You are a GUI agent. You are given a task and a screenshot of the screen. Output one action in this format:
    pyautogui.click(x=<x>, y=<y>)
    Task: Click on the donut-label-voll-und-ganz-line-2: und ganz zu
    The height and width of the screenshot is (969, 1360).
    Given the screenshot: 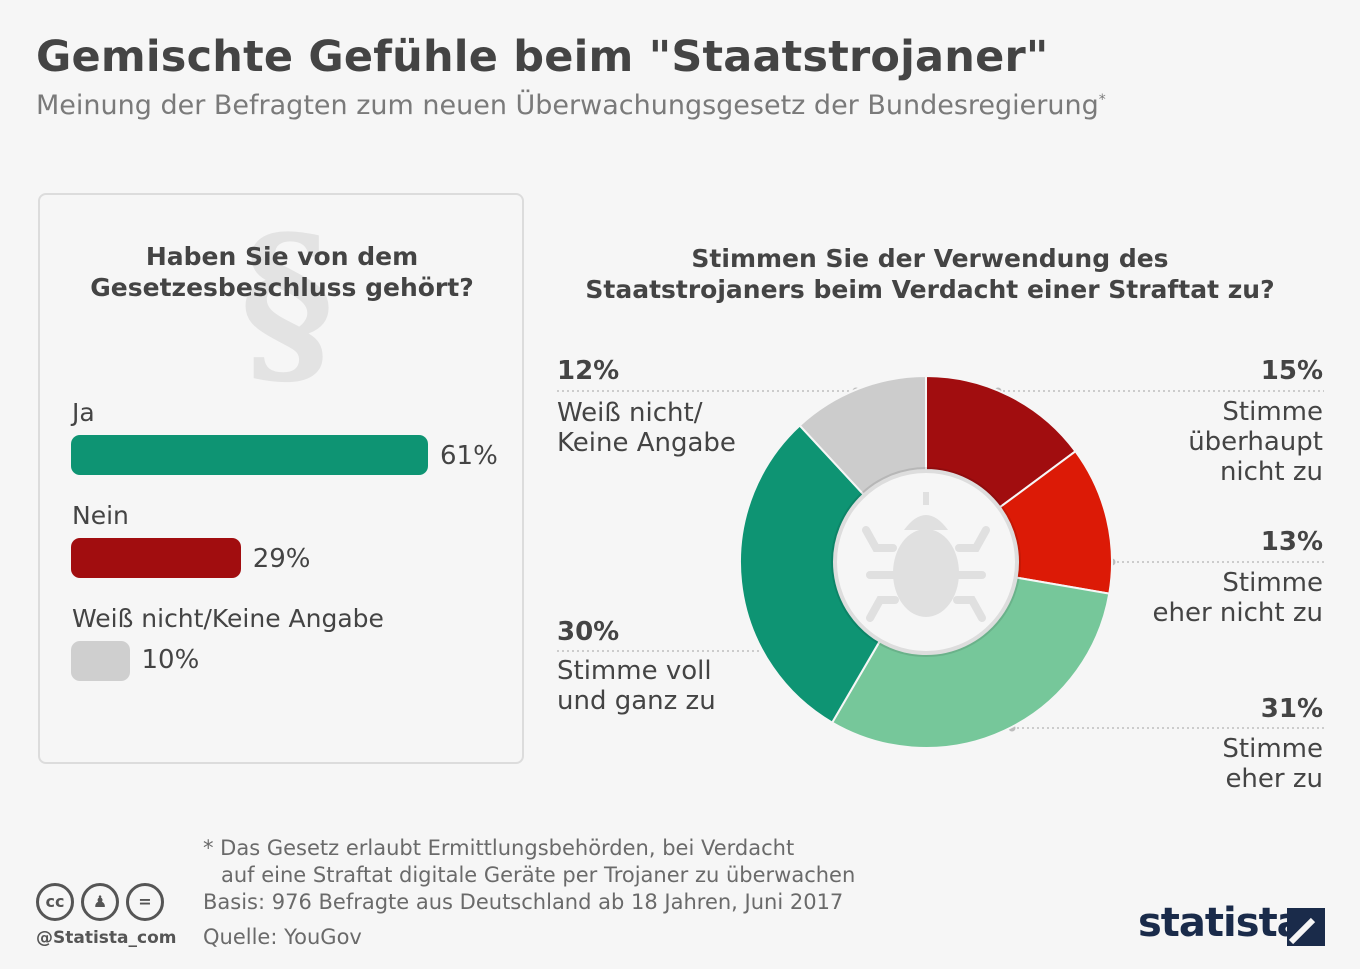 What is the action you would take?
    pyautogui.click(x=636, y=701)
    